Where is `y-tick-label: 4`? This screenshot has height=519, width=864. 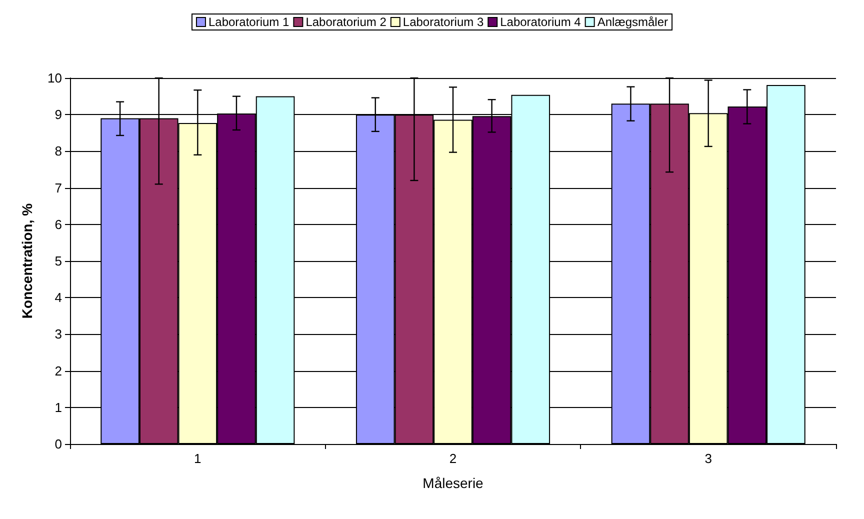
y-tick-label: 4 is located at coordinates (58, 298).